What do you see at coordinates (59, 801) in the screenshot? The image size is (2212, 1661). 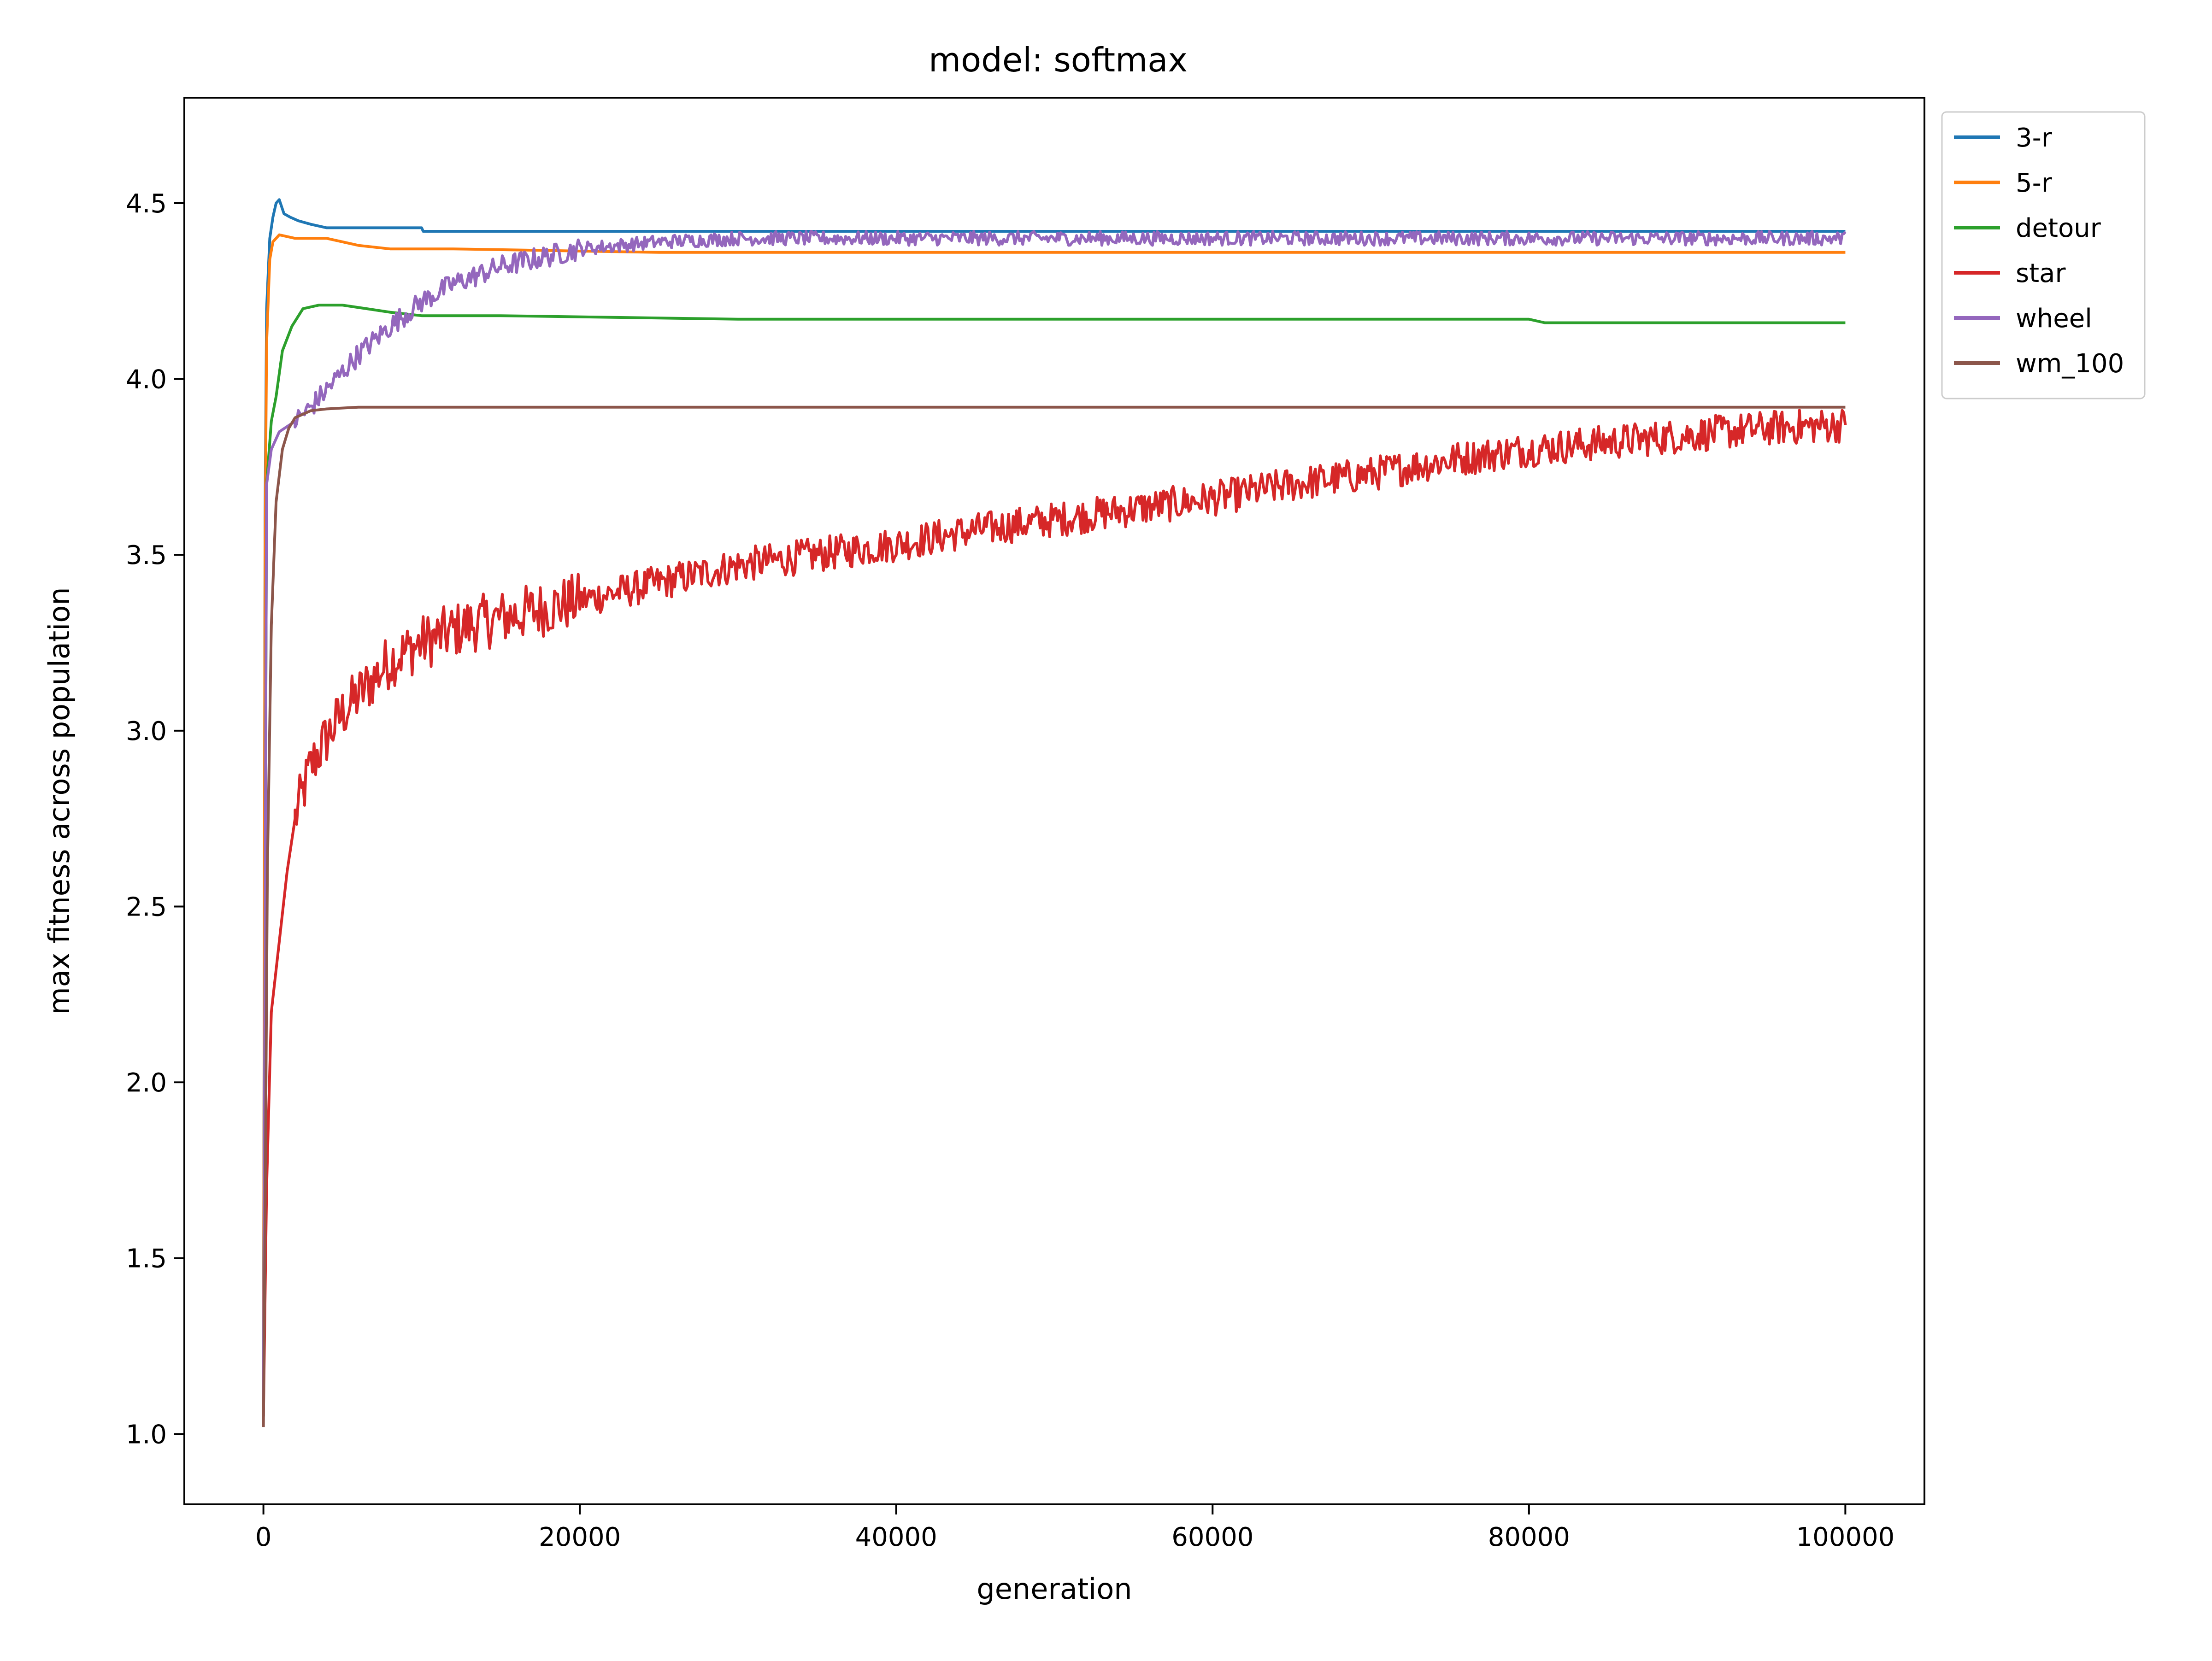 I see `y-axis-label: max fitness across population` at bounding box center [59, 801].